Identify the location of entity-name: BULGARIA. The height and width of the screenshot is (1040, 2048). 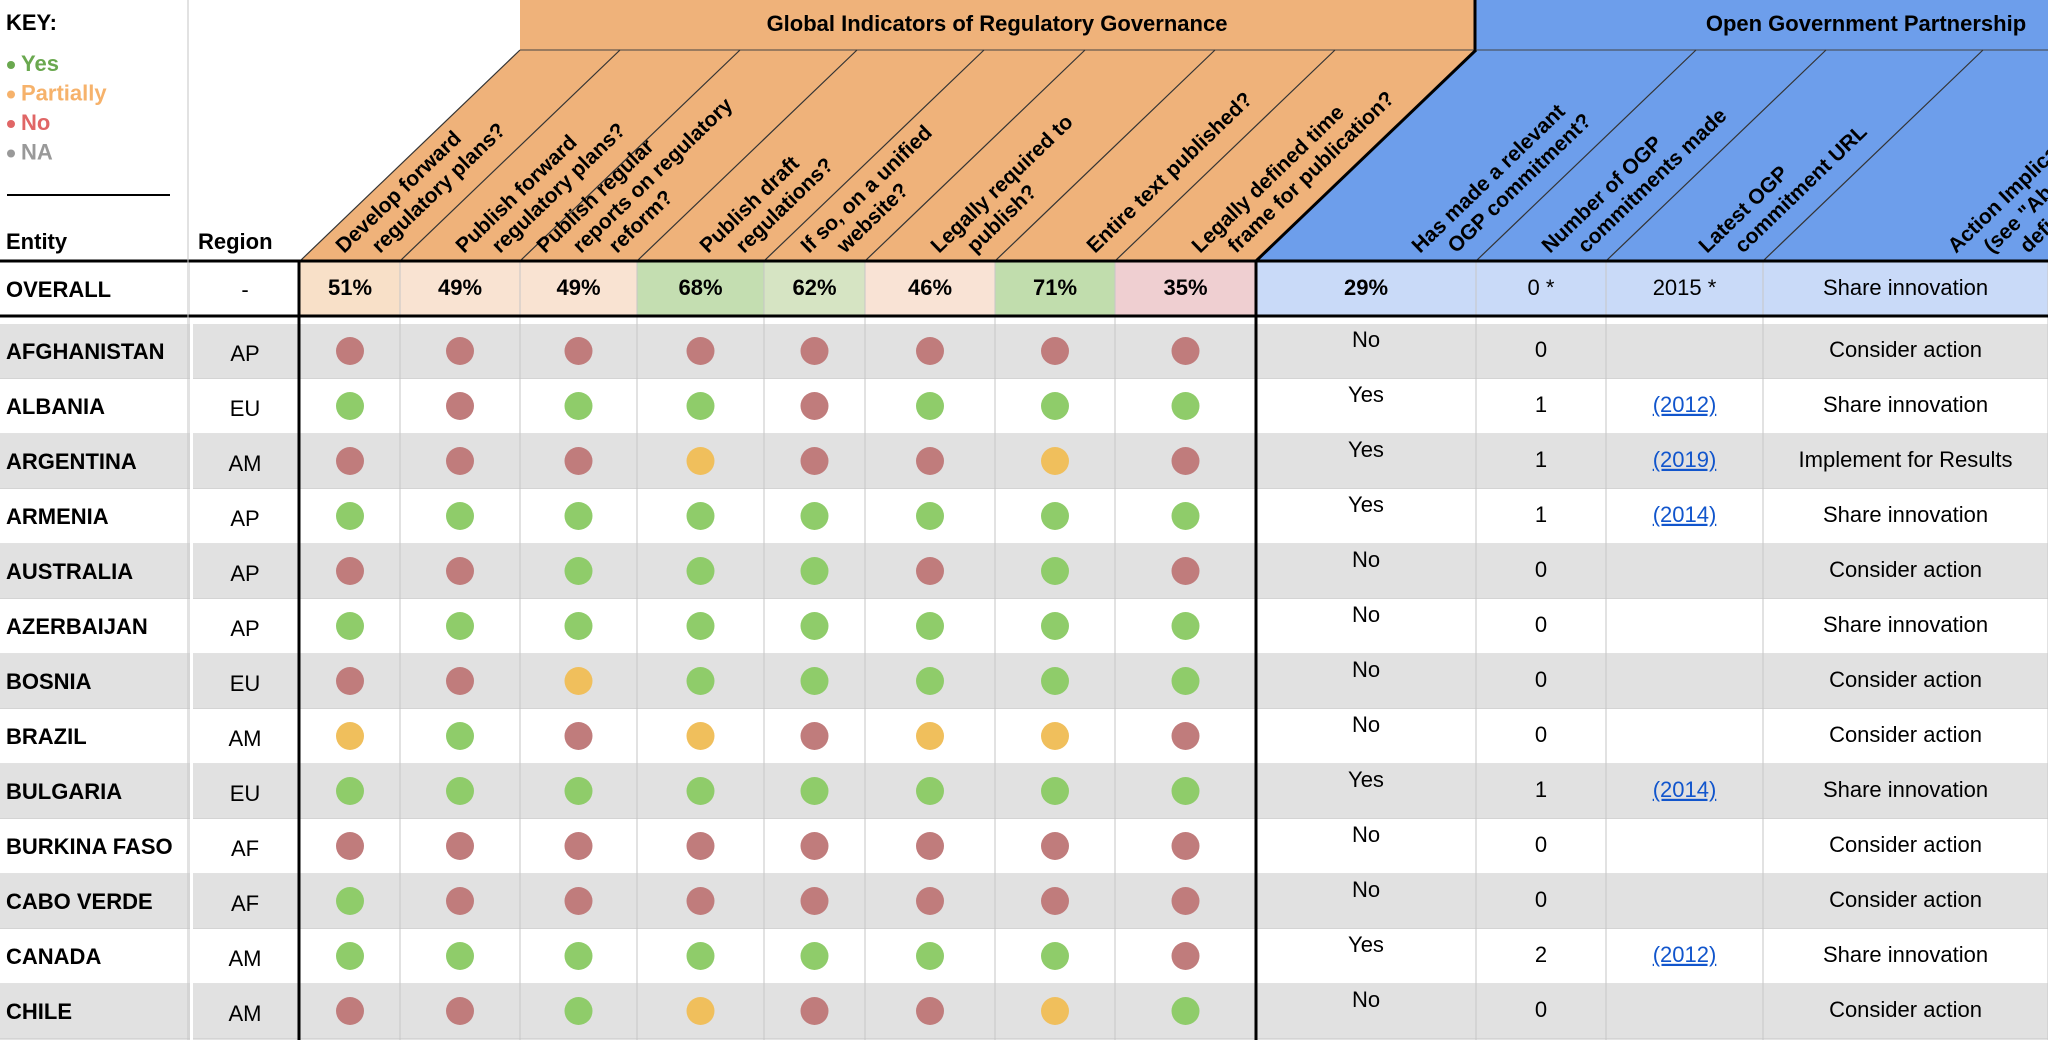
(64, 791).